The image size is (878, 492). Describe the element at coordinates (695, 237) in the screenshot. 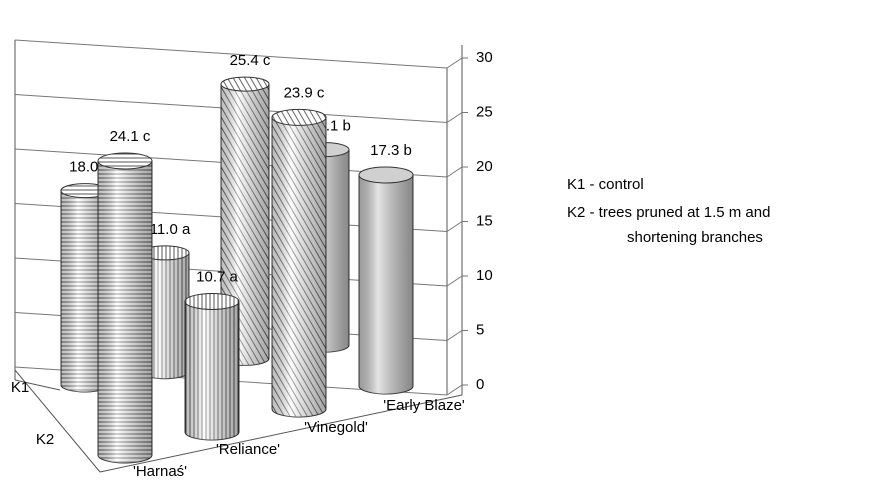

I see `legend-note: shortening branches` at that location.